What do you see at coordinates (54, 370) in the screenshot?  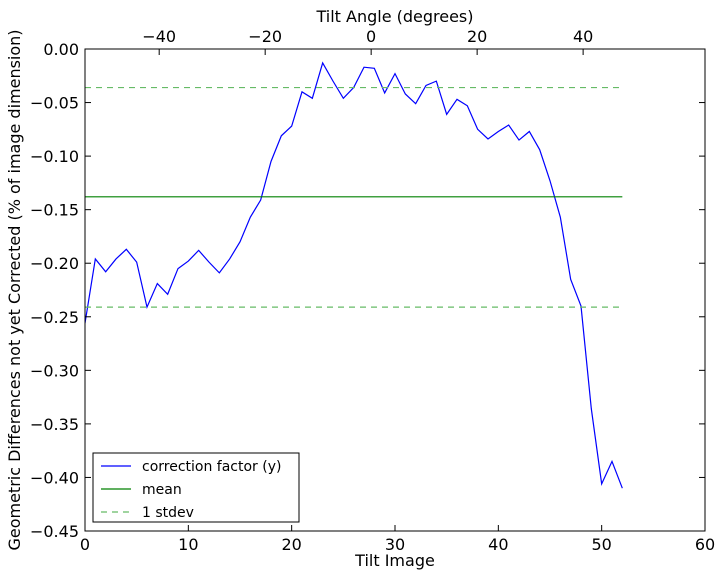 I see `y-tick-label: −0.30` at bounding box center [54, 370].